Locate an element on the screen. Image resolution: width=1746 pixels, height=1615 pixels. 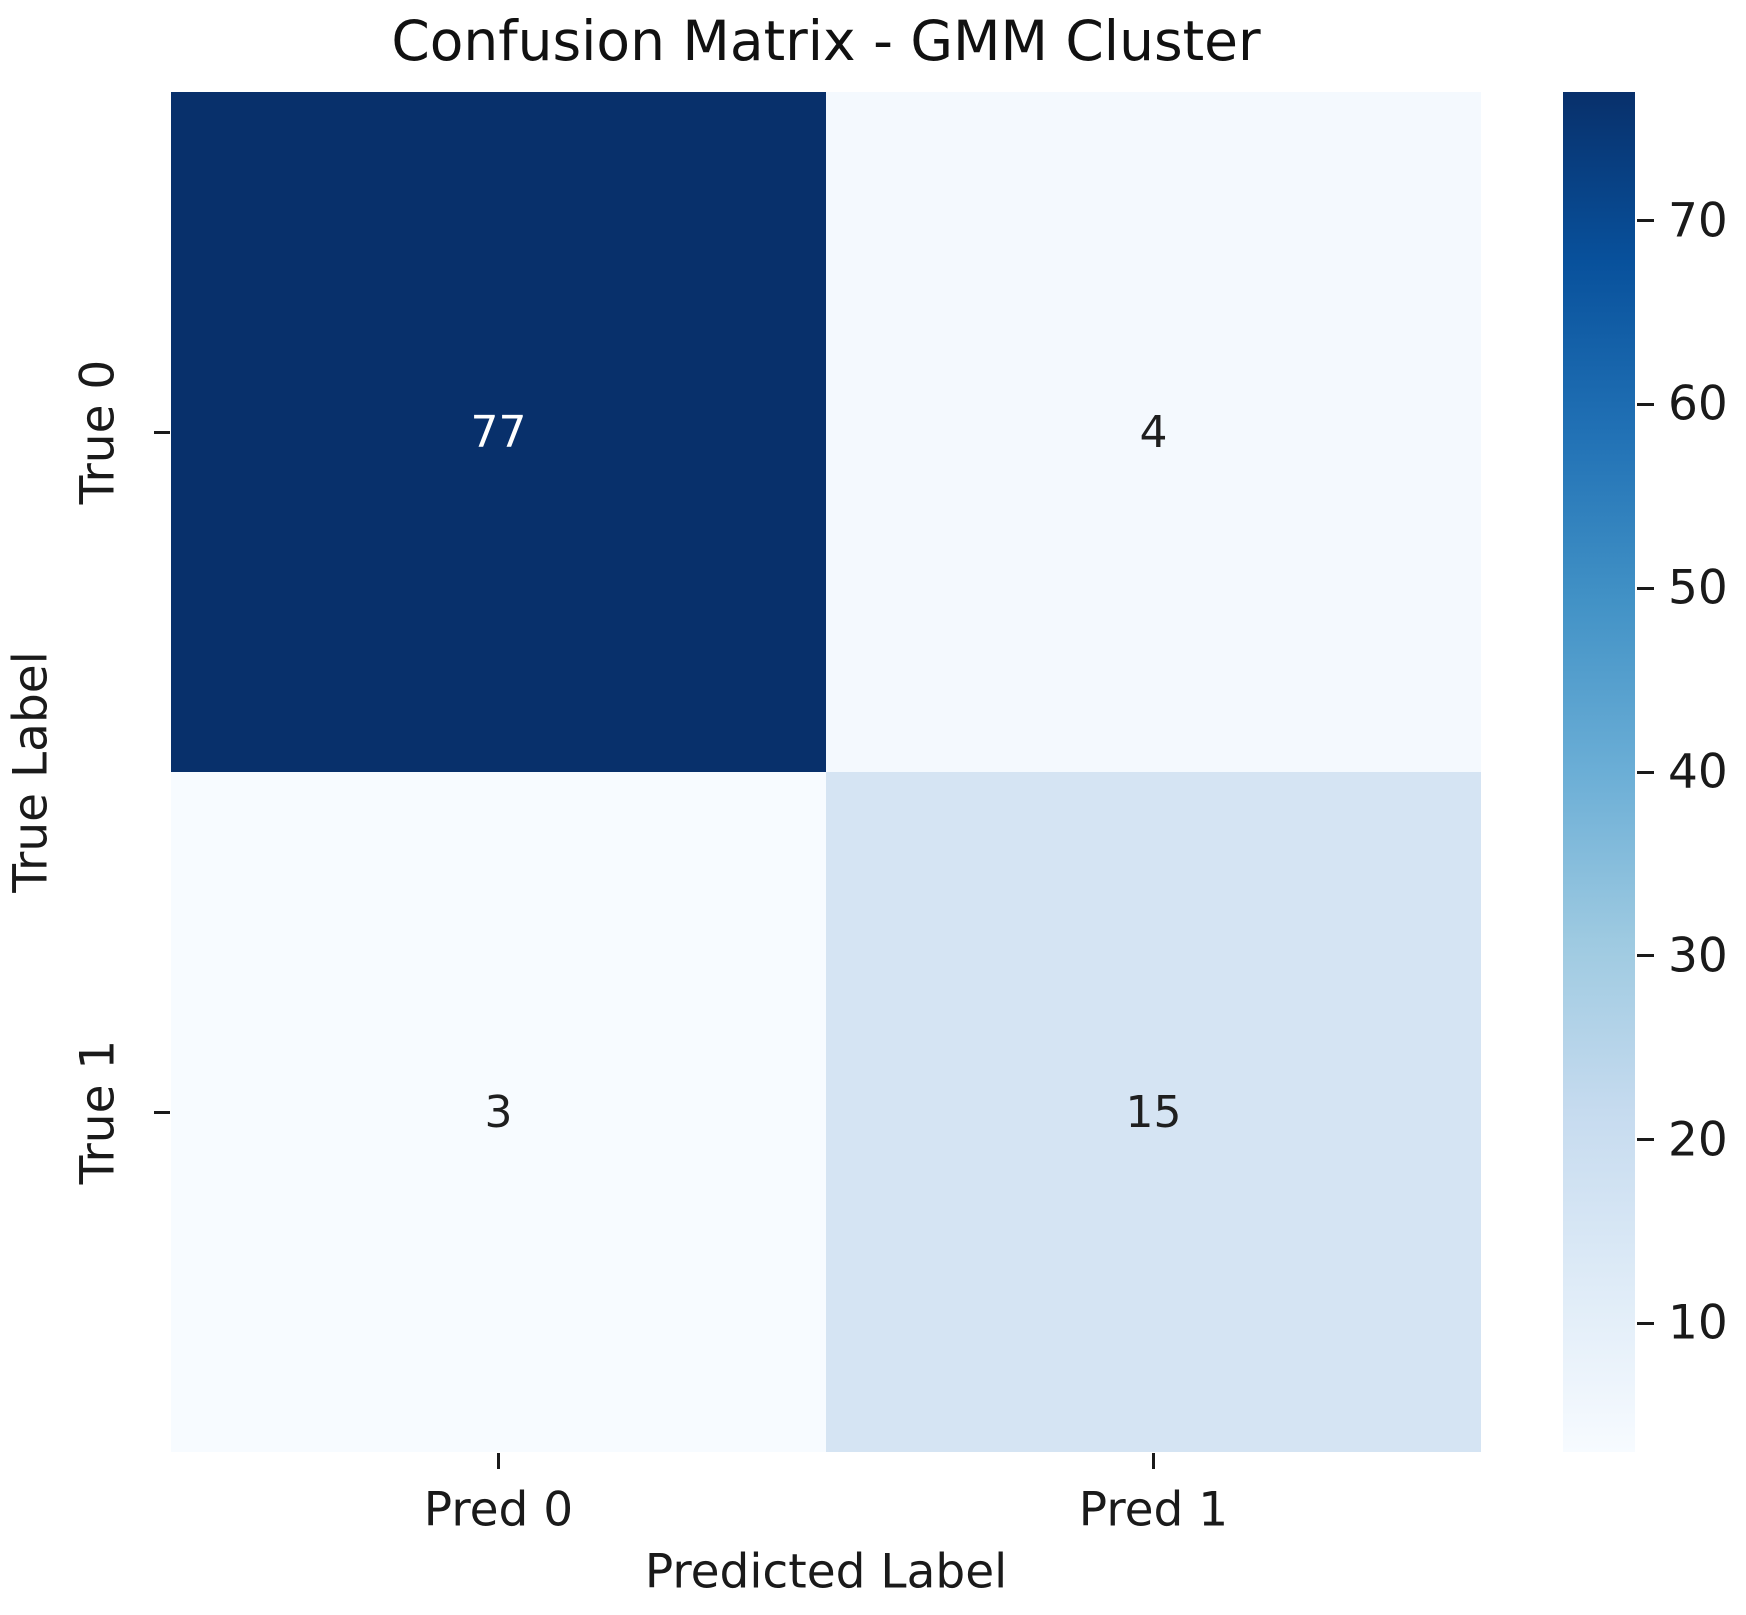
colorbar-tick-label: 20 is located at coordinates (1698, 1140).